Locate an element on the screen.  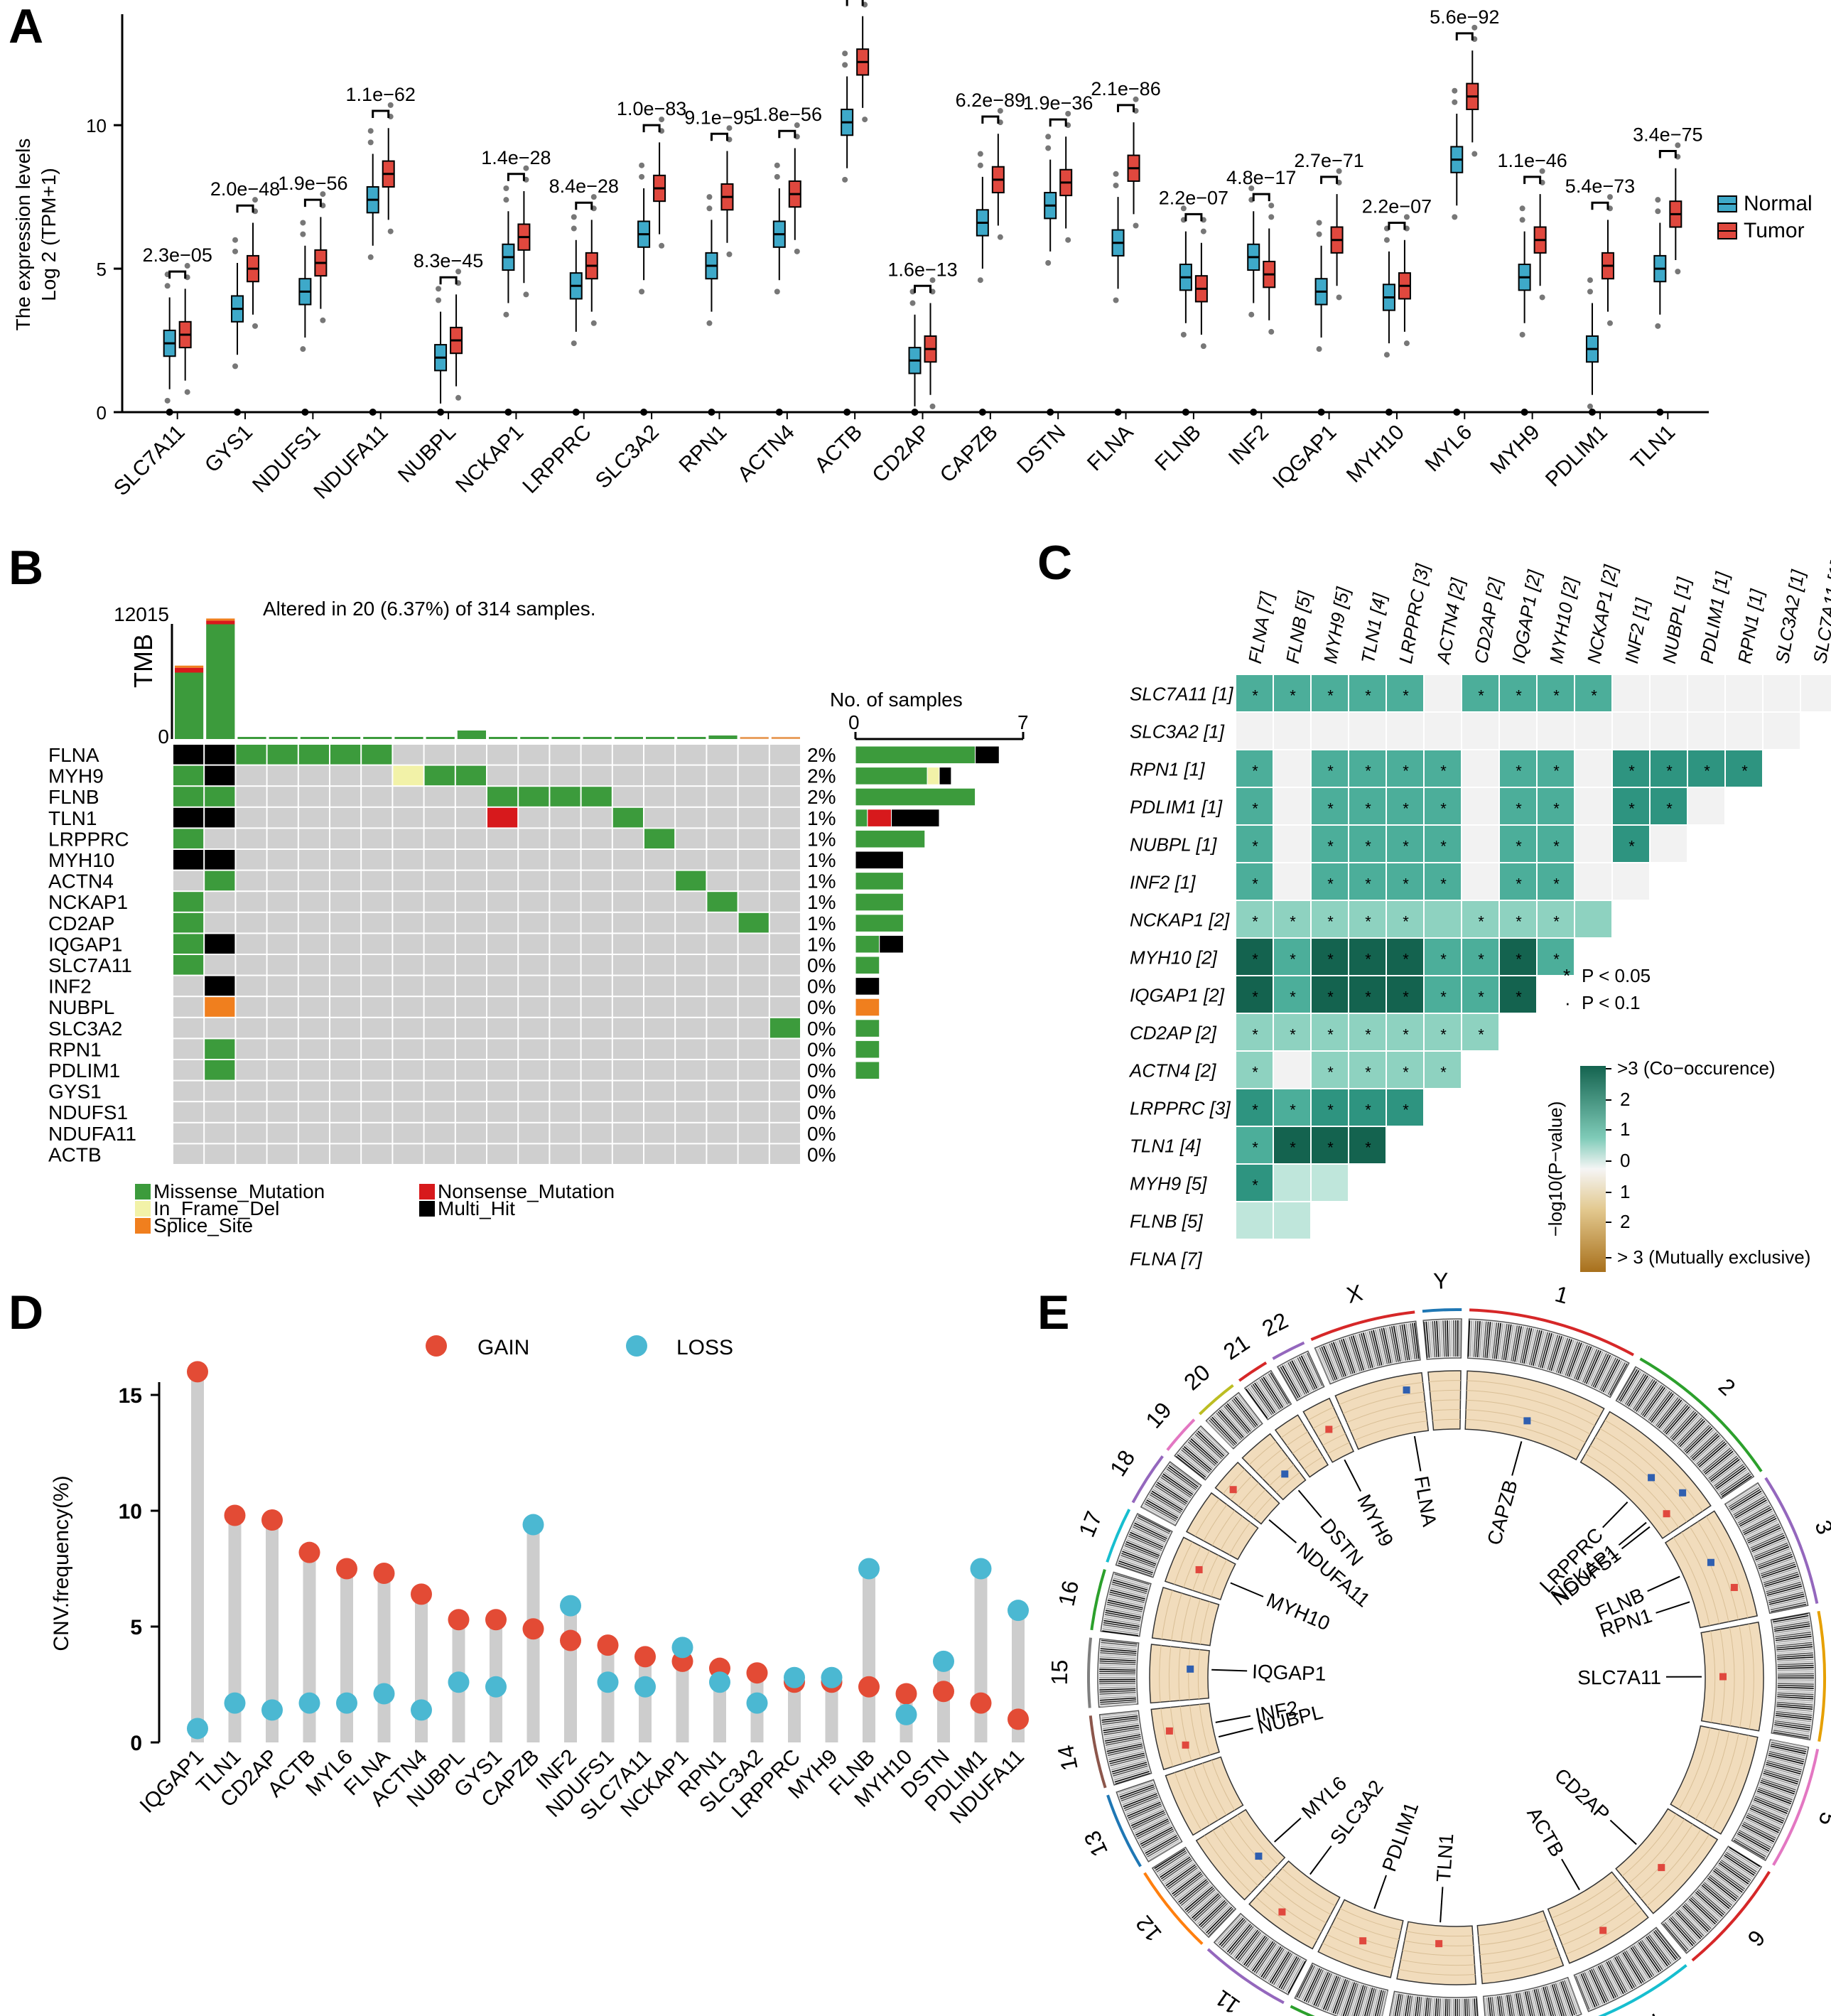
percent-FLNB: 2% is located at coordinates (821, 797).